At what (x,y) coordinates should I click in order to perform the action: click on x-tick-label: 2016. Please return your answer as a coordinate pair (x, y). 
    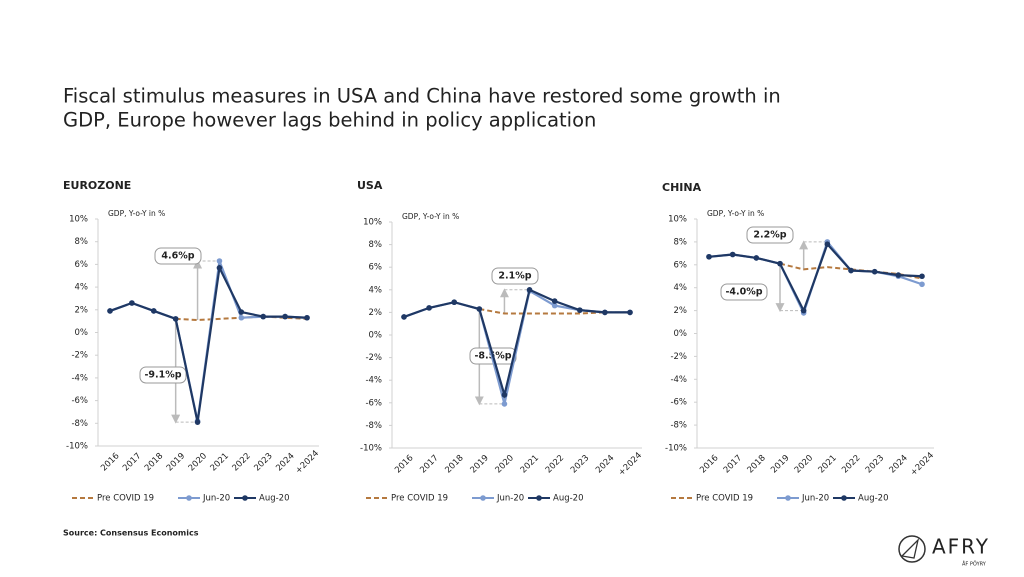
    Looking at the image, I should click on (110, 462).